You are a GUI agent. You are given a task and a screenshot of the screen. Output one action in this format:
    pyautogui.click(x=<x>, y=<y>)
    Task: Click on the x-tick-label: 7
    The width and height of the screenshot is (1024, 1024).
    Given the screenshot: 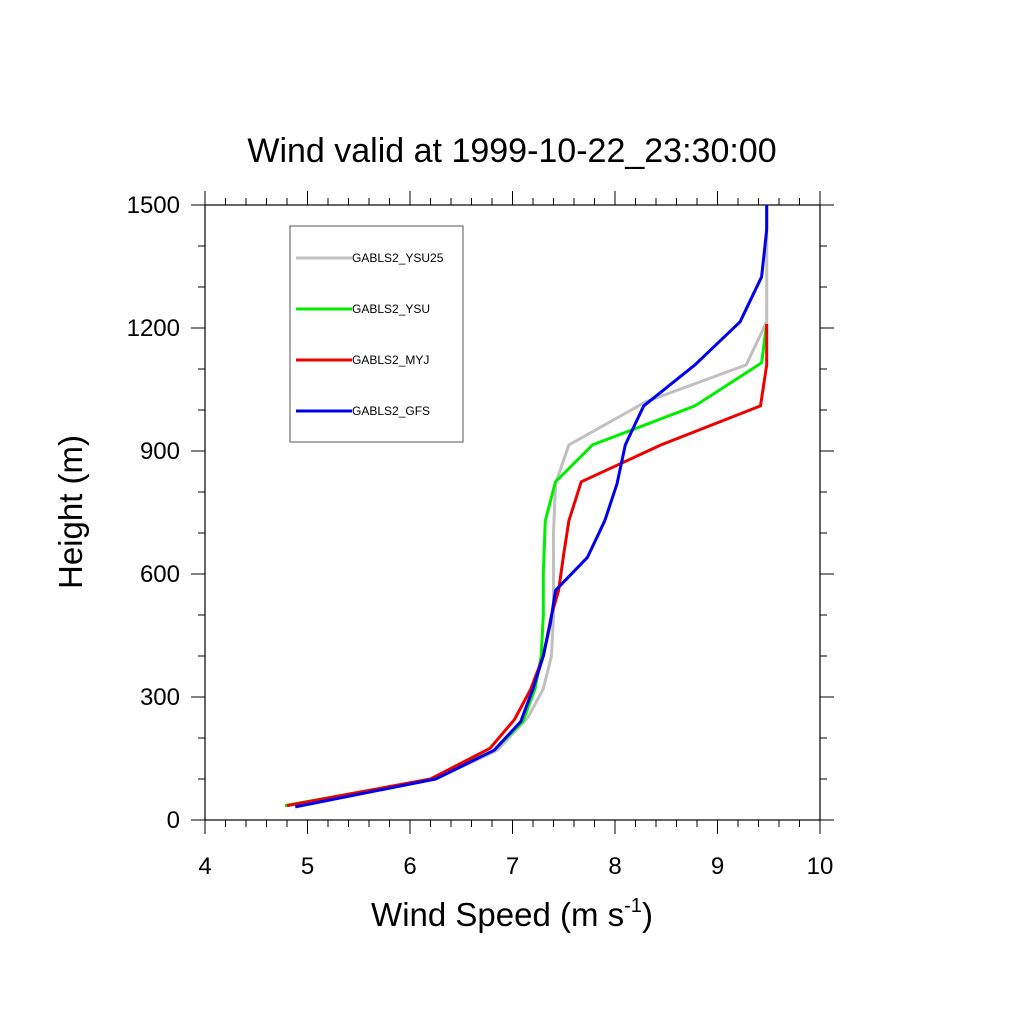 What is the action you would take?
    pyautogui.click(x=512, y=866)
    